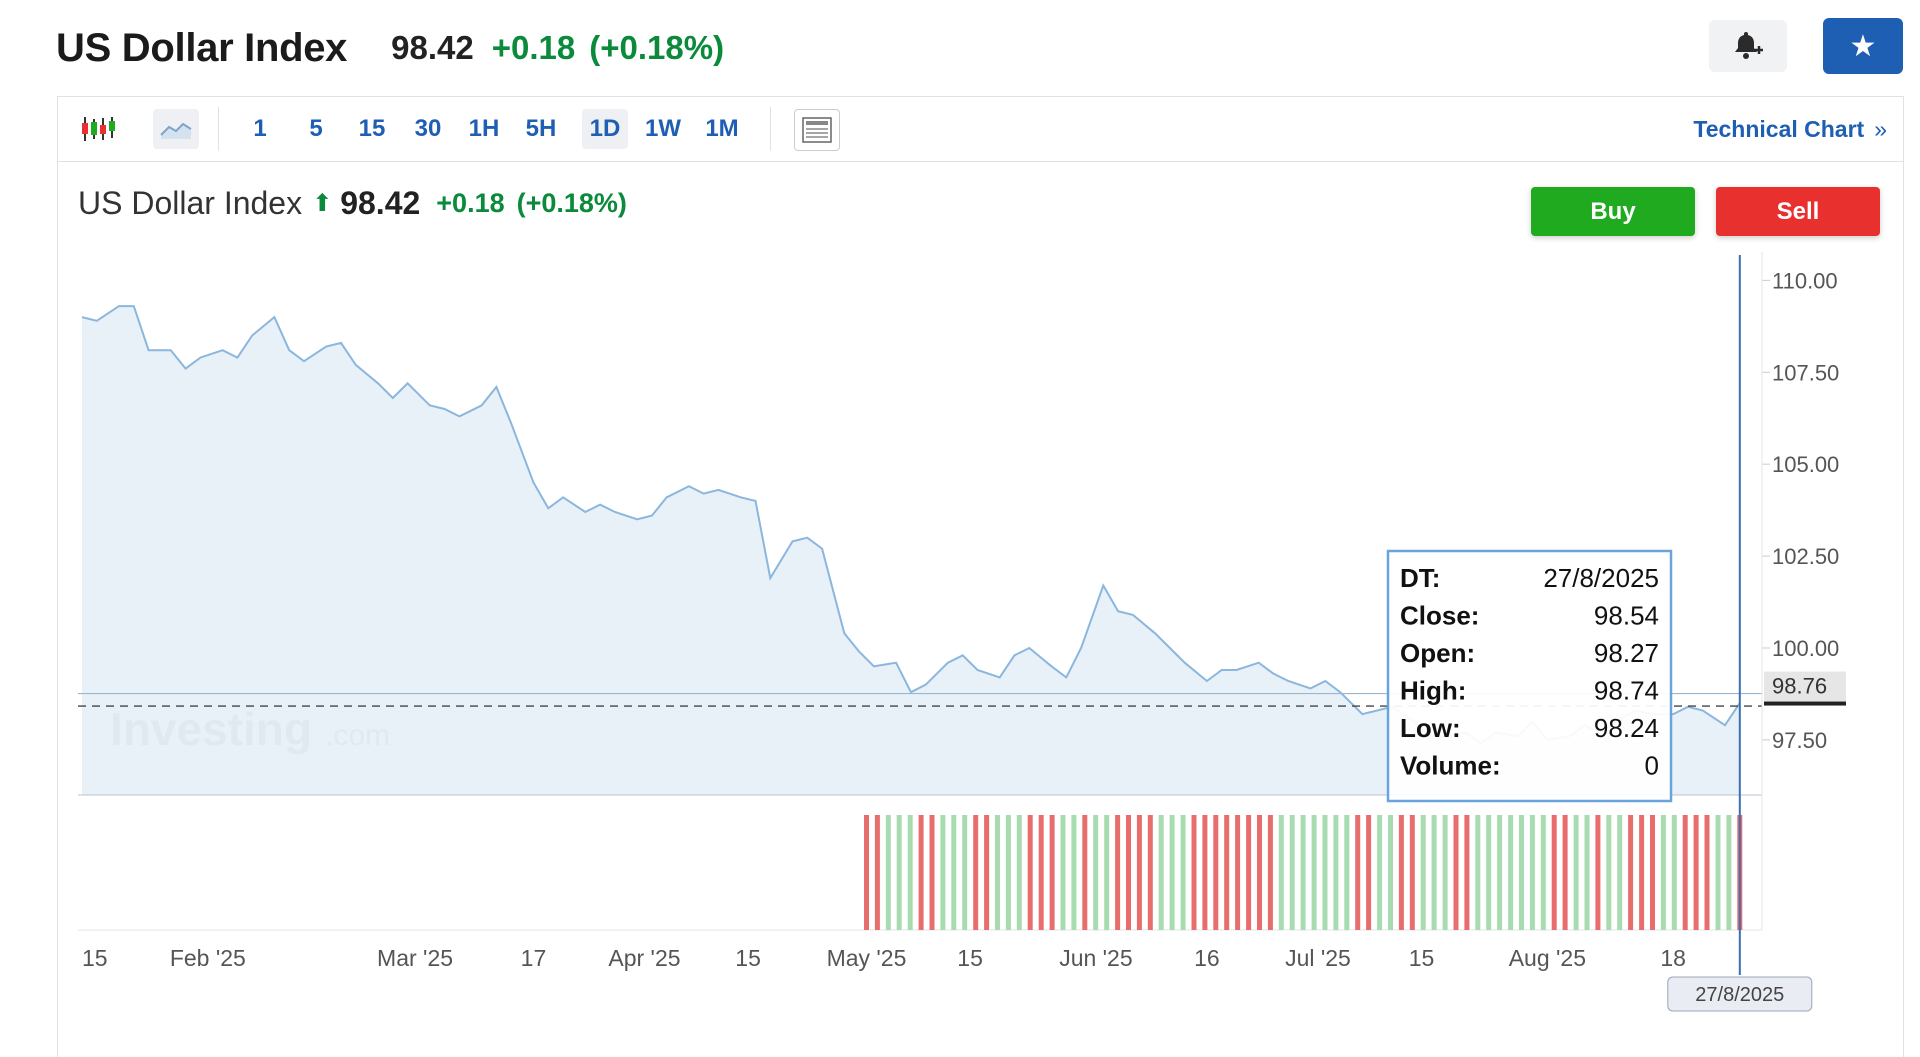  What do you see at coordinates (1779, 128) in the screenshot?
I see `technical-chart-label: Technical Chart` at bounding box center [1779, 128].